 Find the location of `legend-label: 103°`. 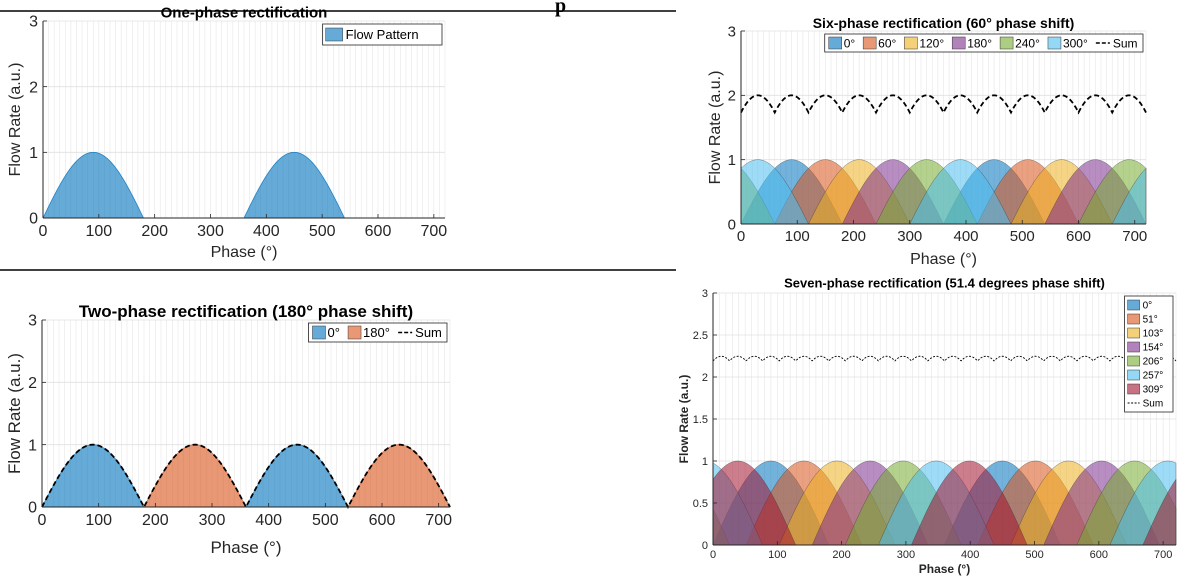

legend-label: 103° is located at coordinates (1153, 334).